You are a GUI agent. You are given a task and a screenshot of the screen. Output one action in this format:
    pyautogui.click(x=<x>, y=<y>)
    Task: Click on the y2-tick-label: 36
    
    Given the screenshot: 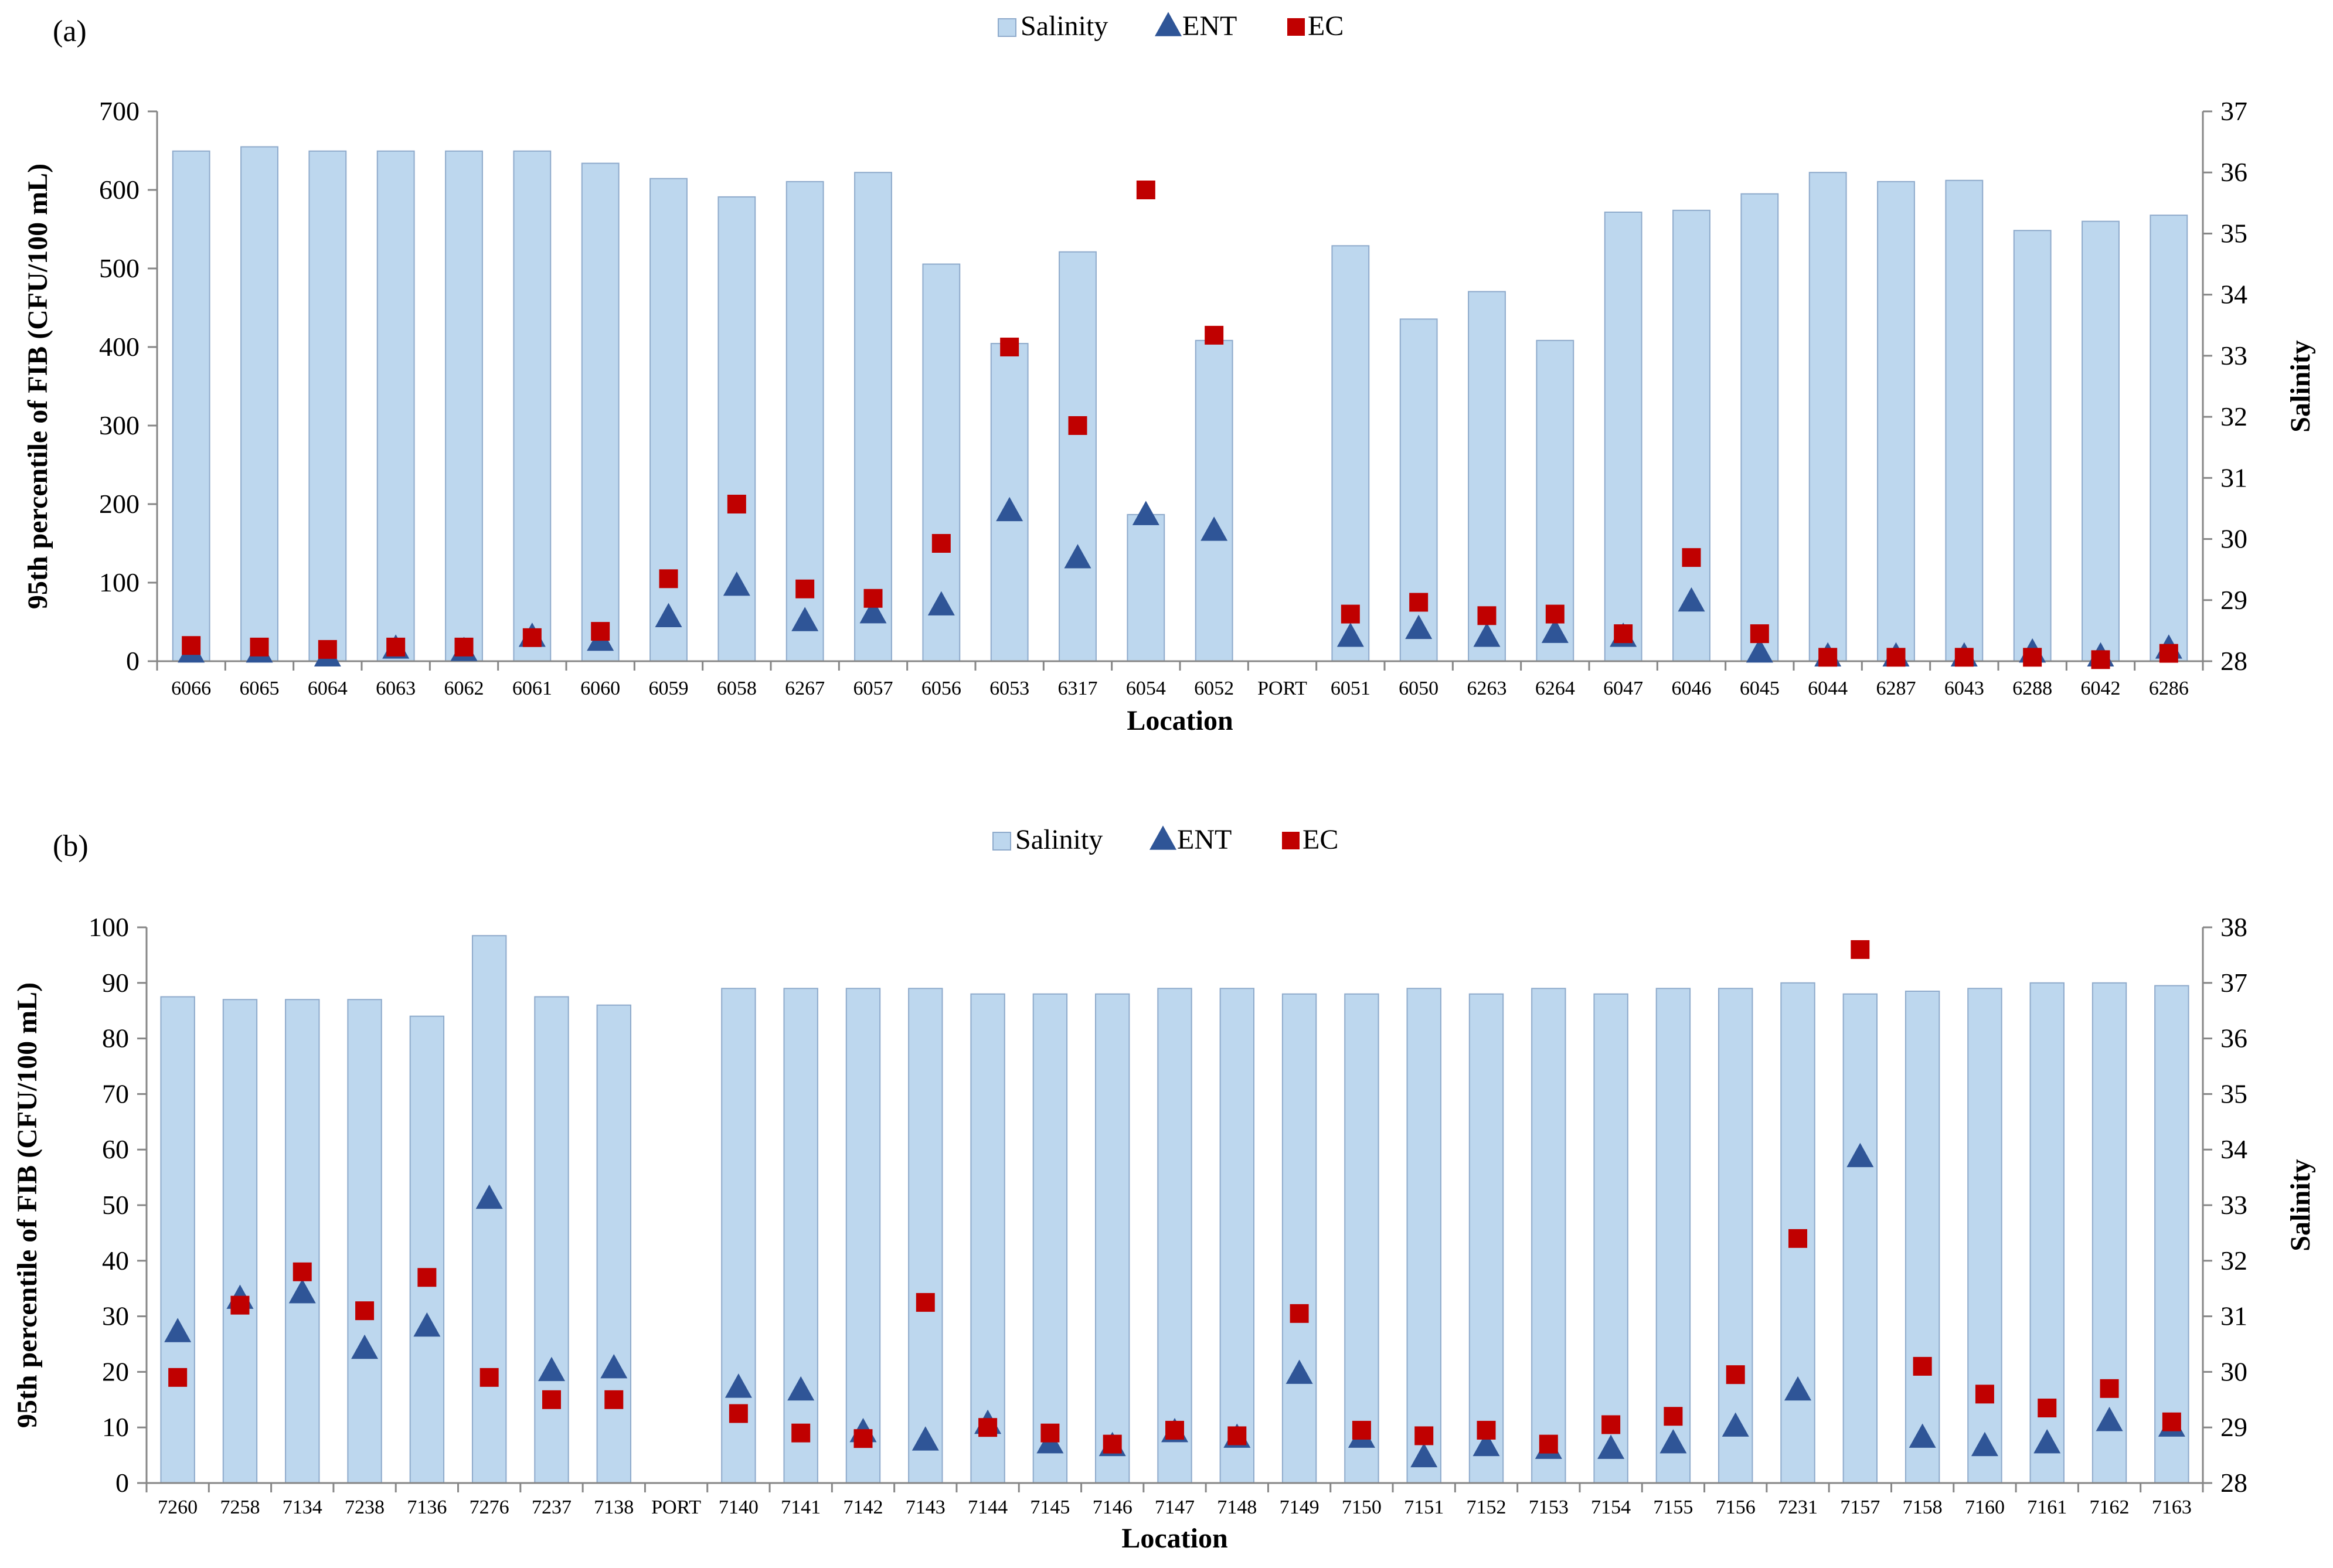 What is the action you would take?
    pyautogui.click(x=2233, y=1038)
    